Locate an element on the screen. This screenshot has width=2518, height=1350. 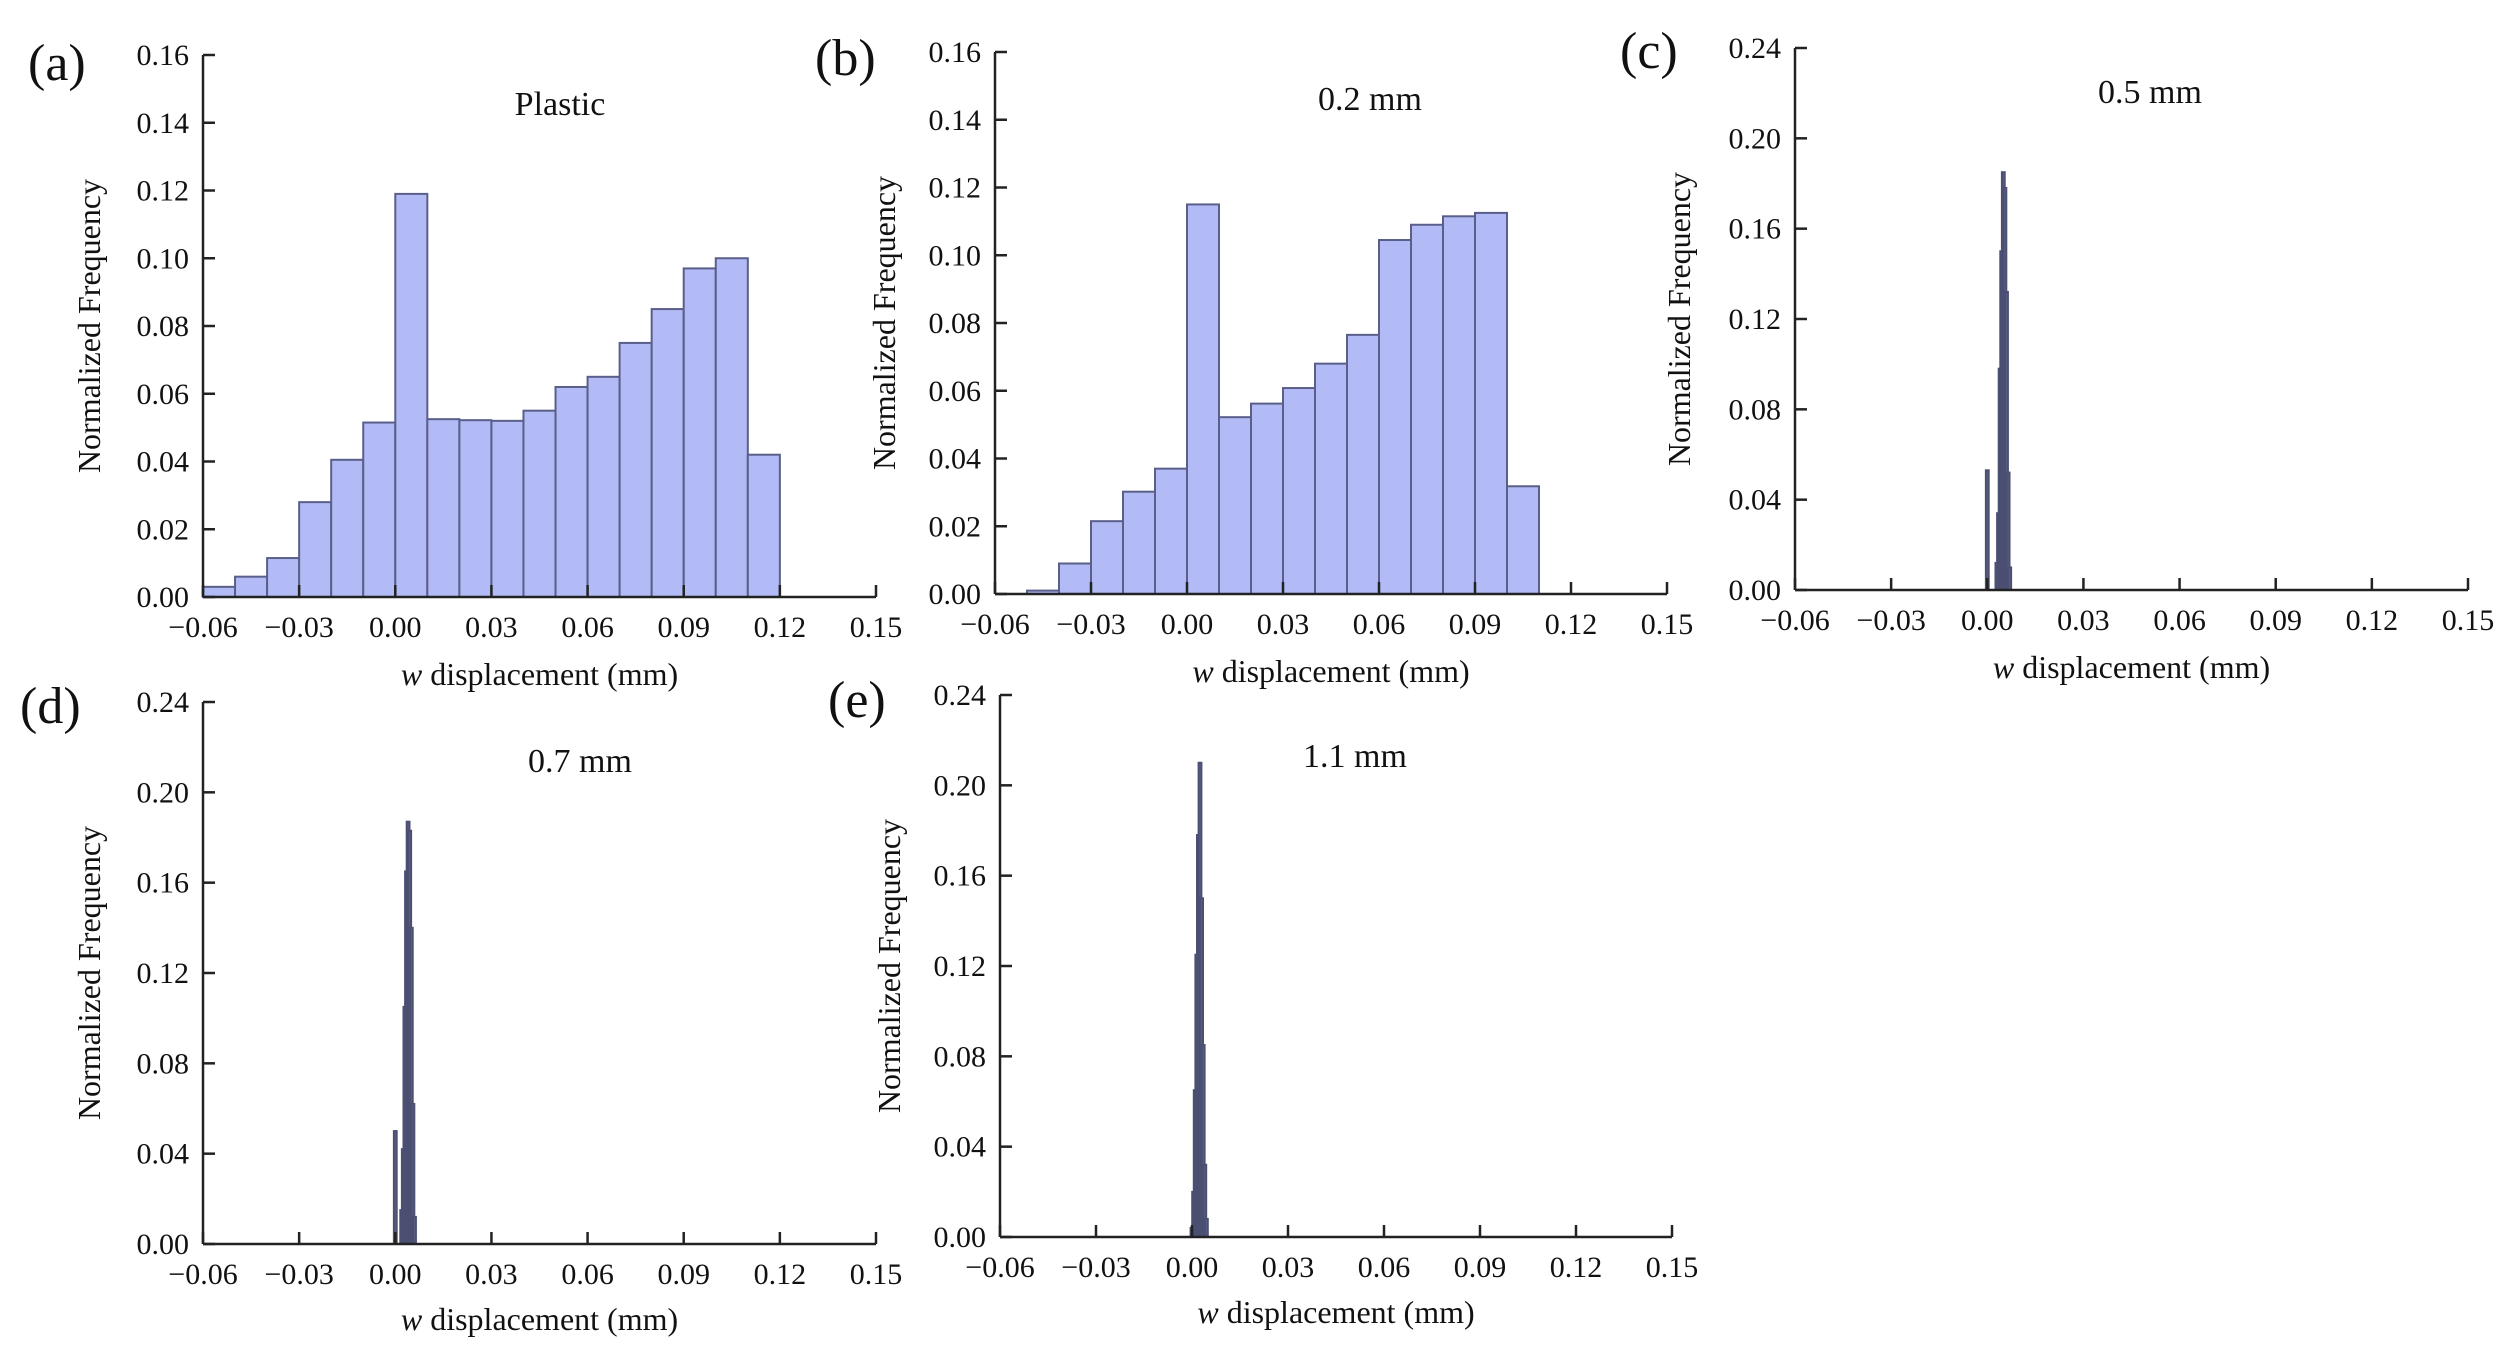
panel-letter: (b) is located at coordinates (845, 58).